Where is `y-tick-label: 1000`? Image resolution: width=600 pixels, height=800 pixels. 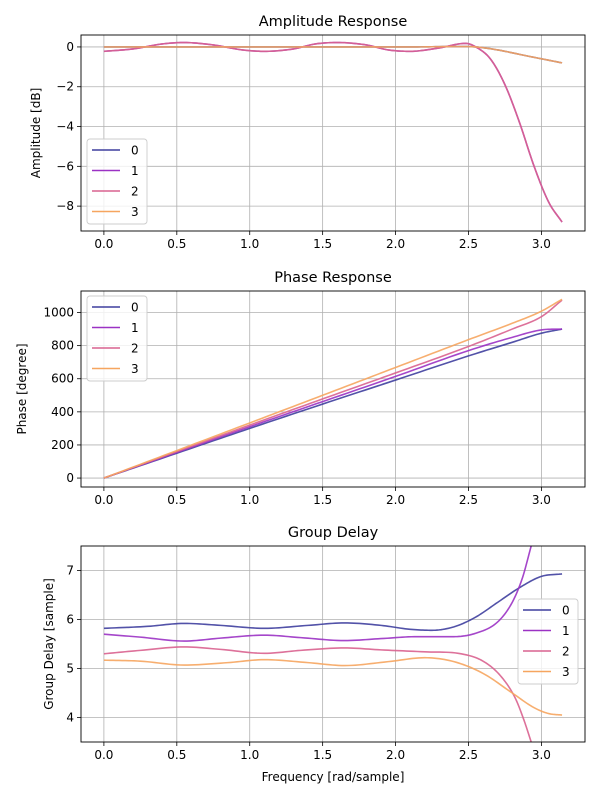
y-tick-label: 1000 is located at coordinates (58, 313).